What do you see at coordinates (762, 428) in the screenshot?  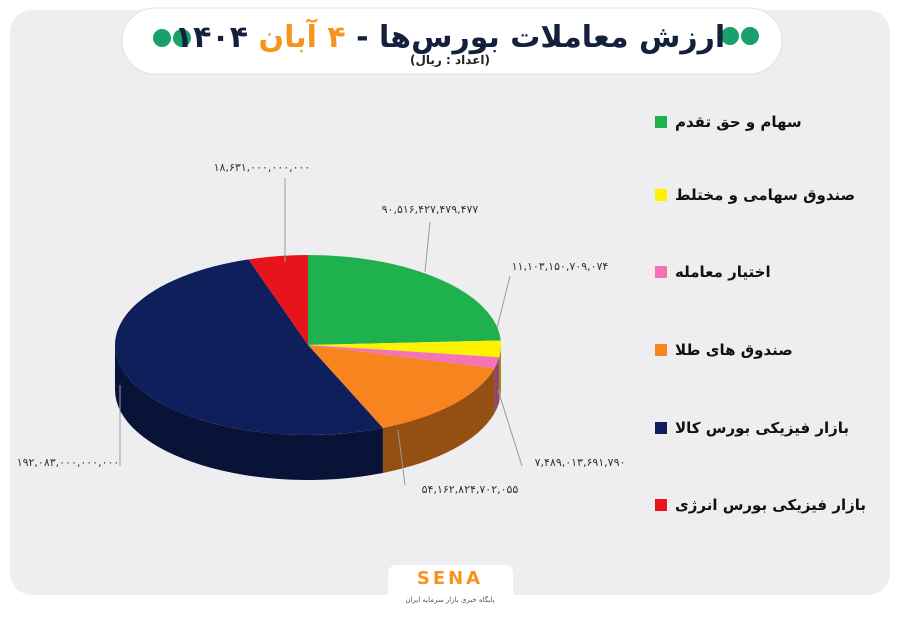 I see `legend-label: بازار فیزیکی بورس کالا` at bounding box center [762, 428].